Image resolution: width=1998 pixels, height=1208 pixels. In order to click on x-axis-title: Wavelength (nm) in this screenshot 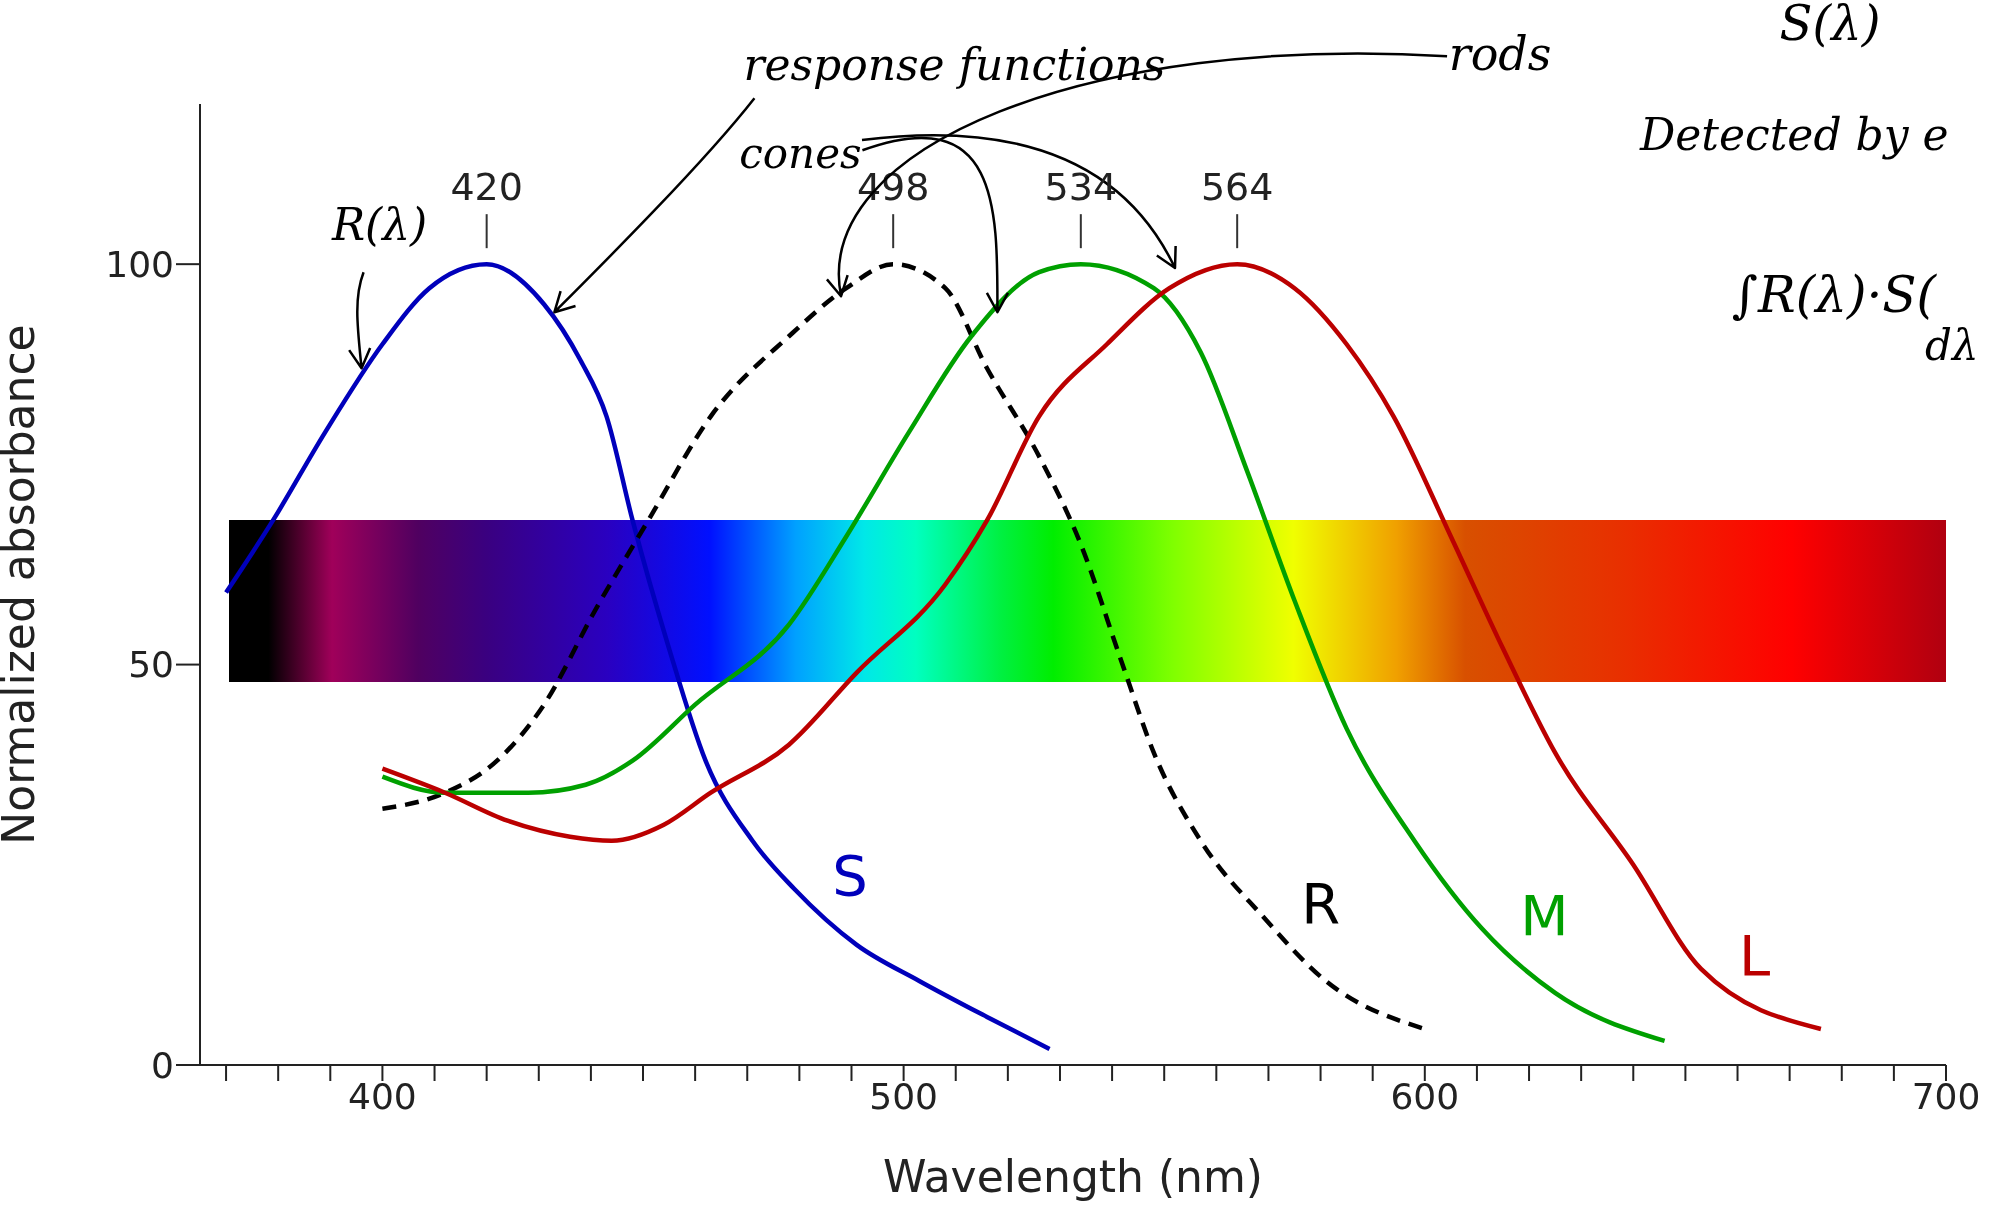, I will do `click(1073, 1176)`.